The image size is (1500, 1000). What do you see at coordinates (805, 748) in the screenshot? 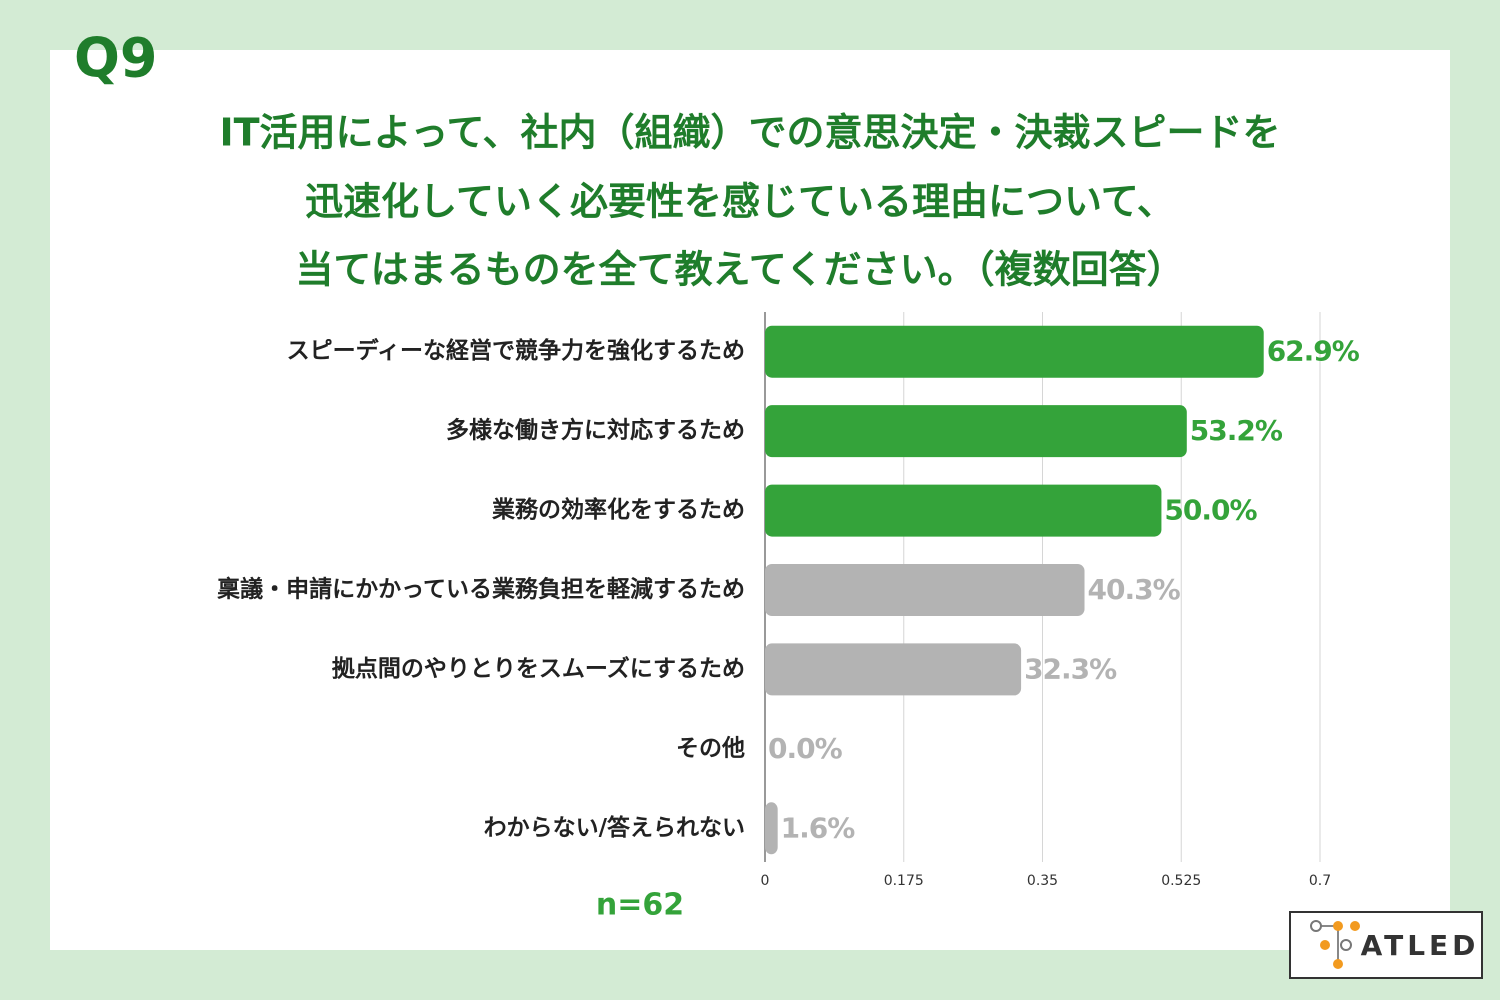
I see `value-label: 0.0%` at bounding box center [805, 748].